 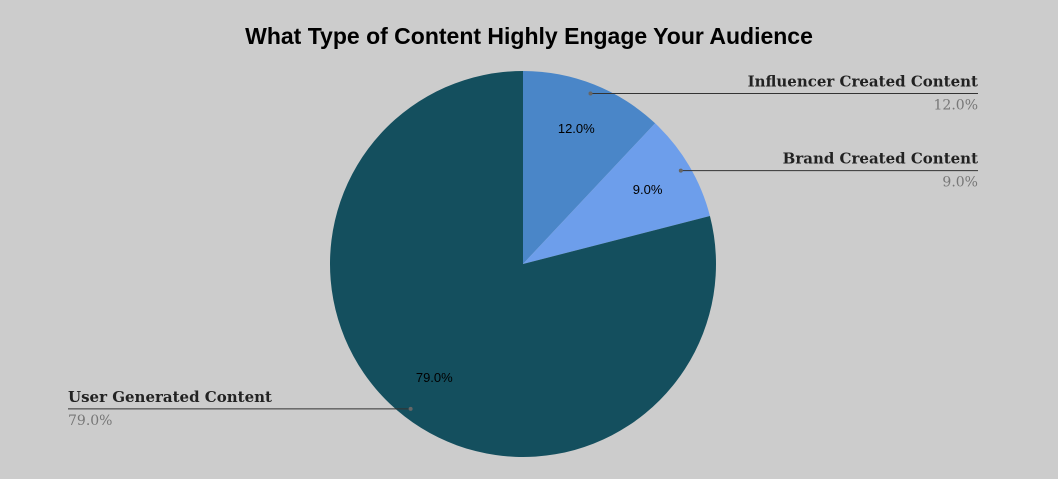 What do you see at coordinates (960, 183) in the screenshot?
I see `callout-value: 9.0%` at bounding box center [960, 183].